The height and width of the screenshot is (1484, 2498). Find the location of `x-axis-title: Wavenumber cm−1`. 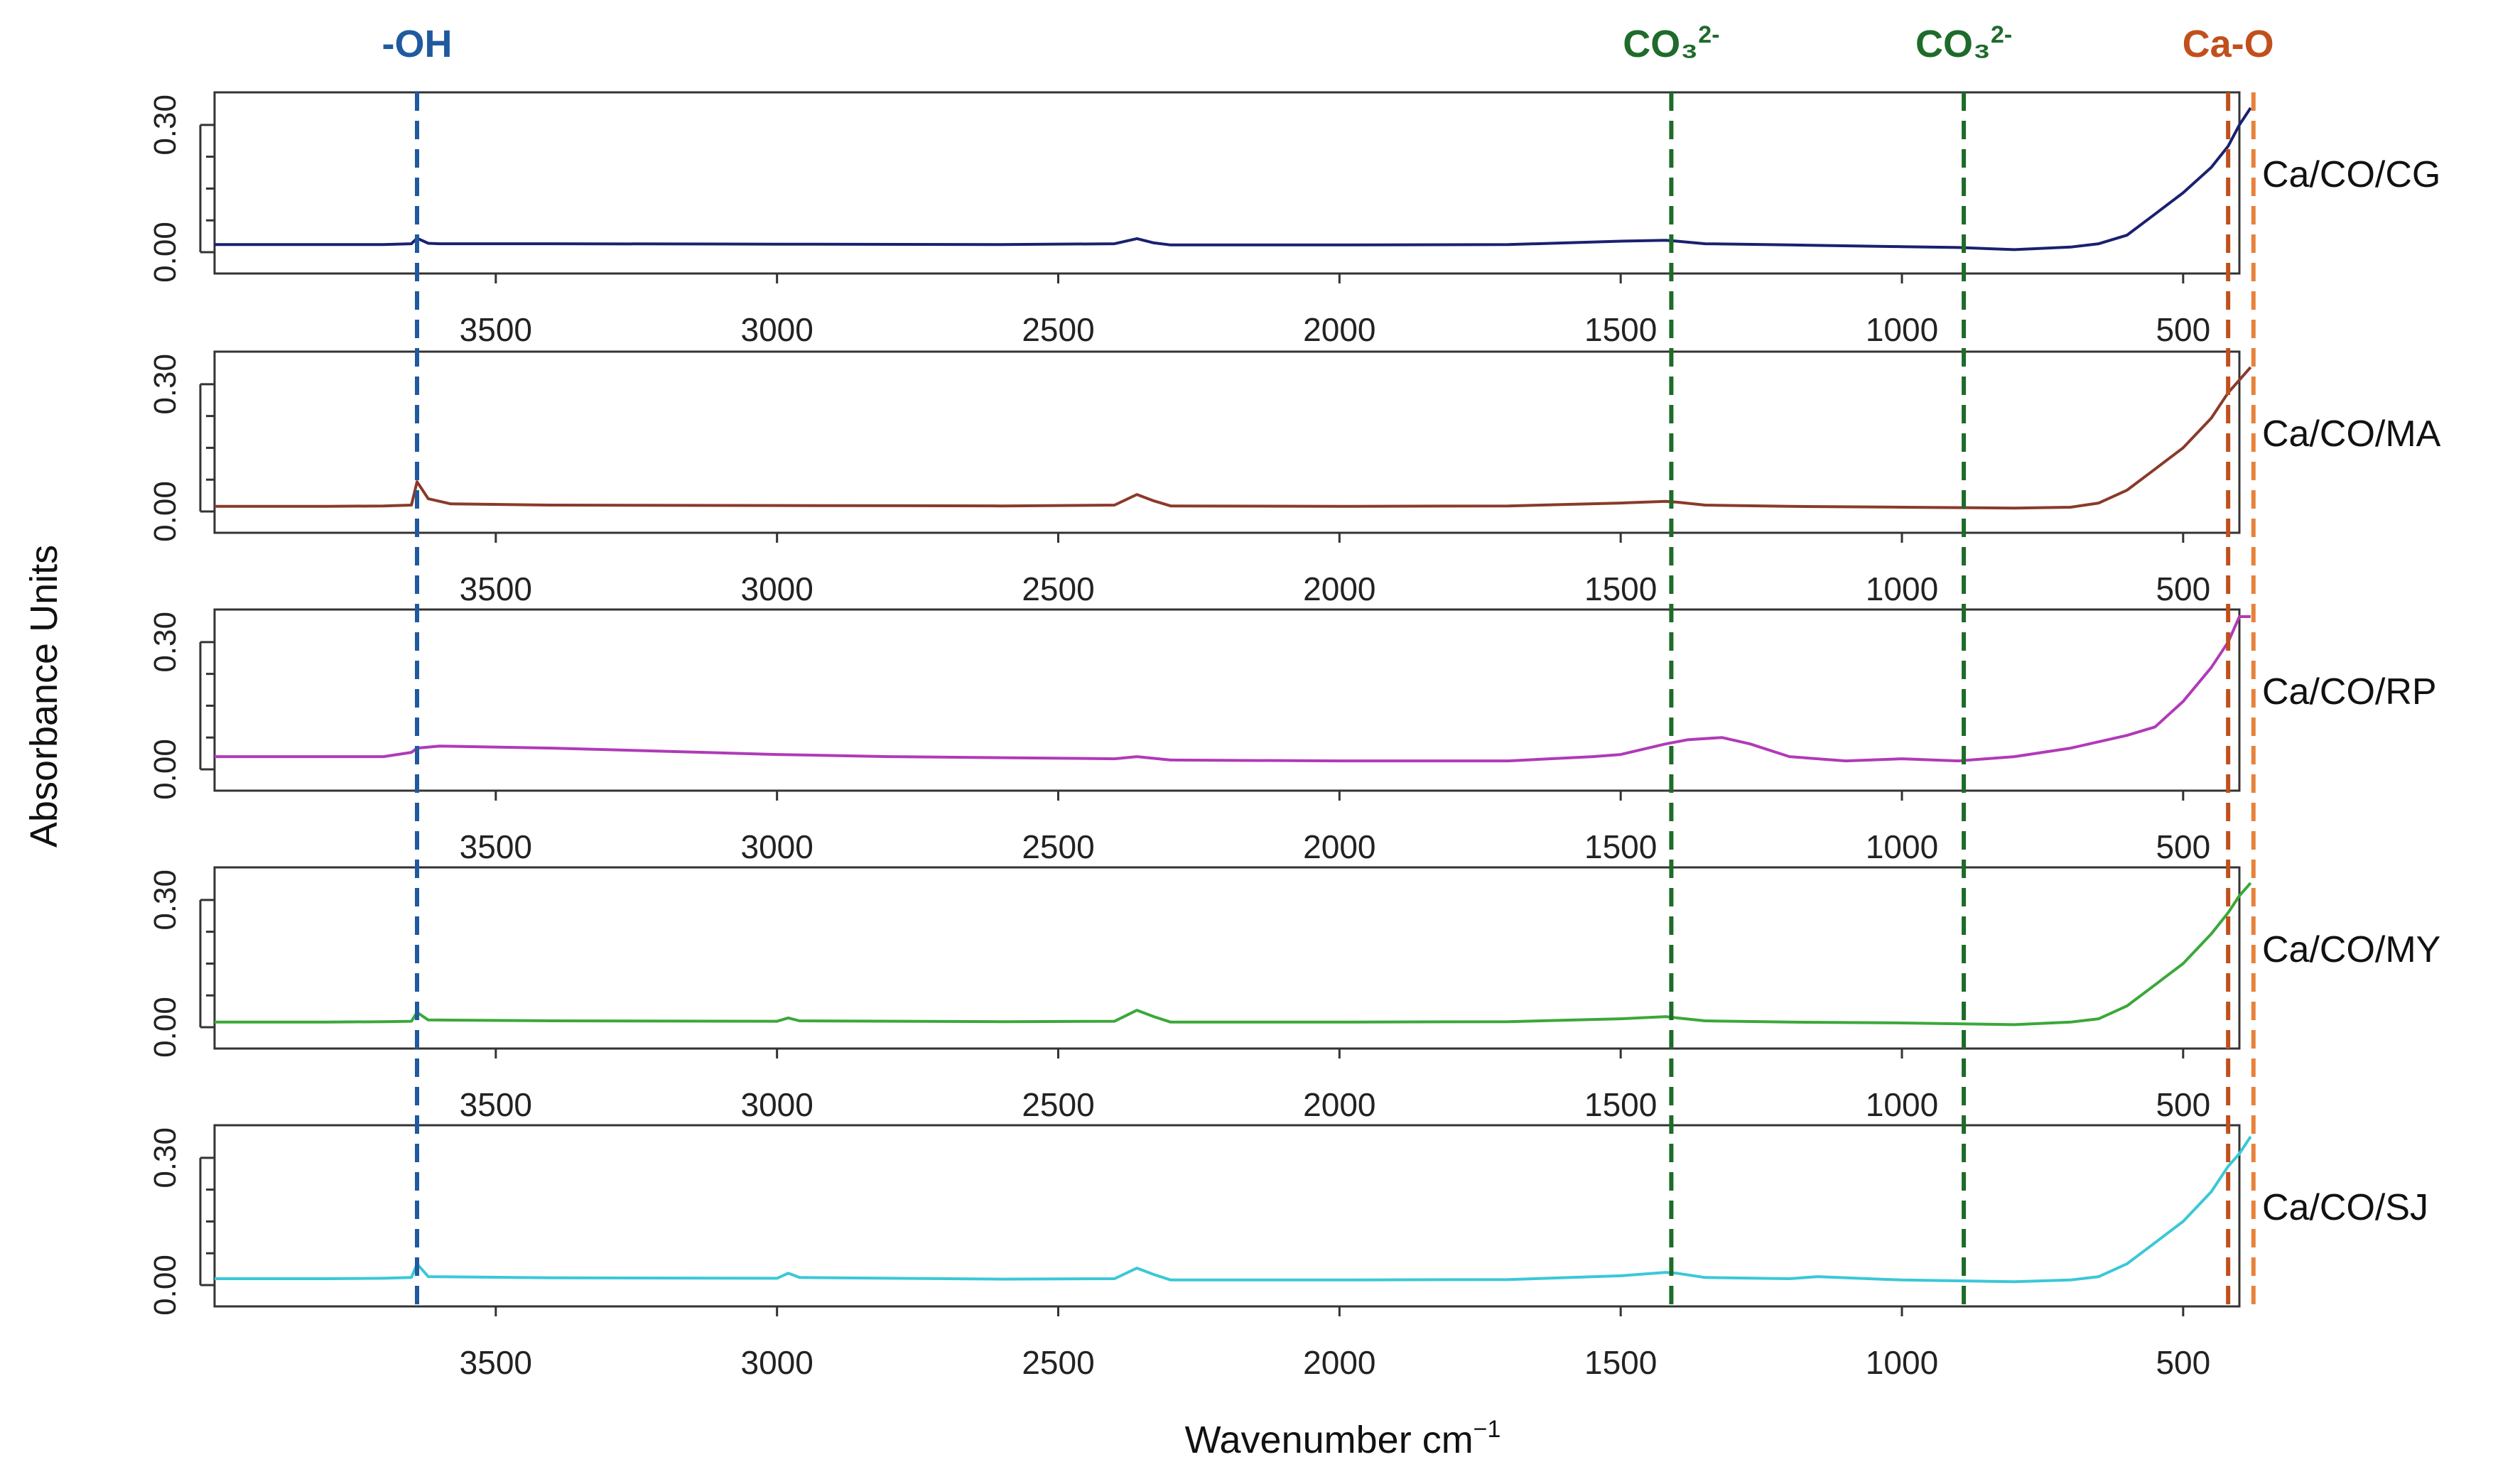

x-axis-title: Wavenumber cm−1 is located at coordinates (1343, 1438).